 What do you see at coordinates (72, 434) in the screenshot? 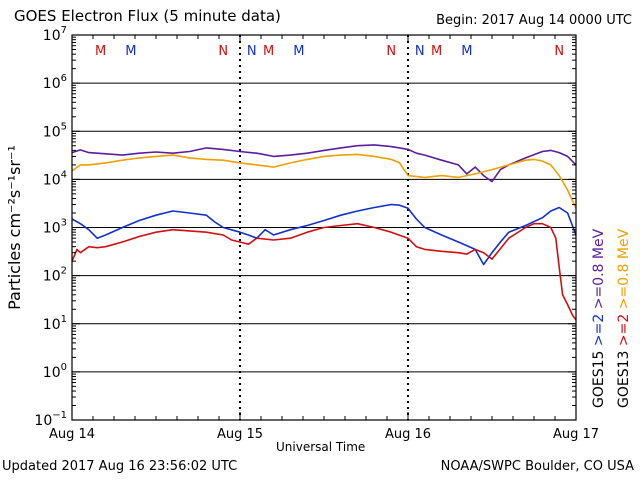
I see `x-tick-label: Aug 14` at bounding box center [72, 434].